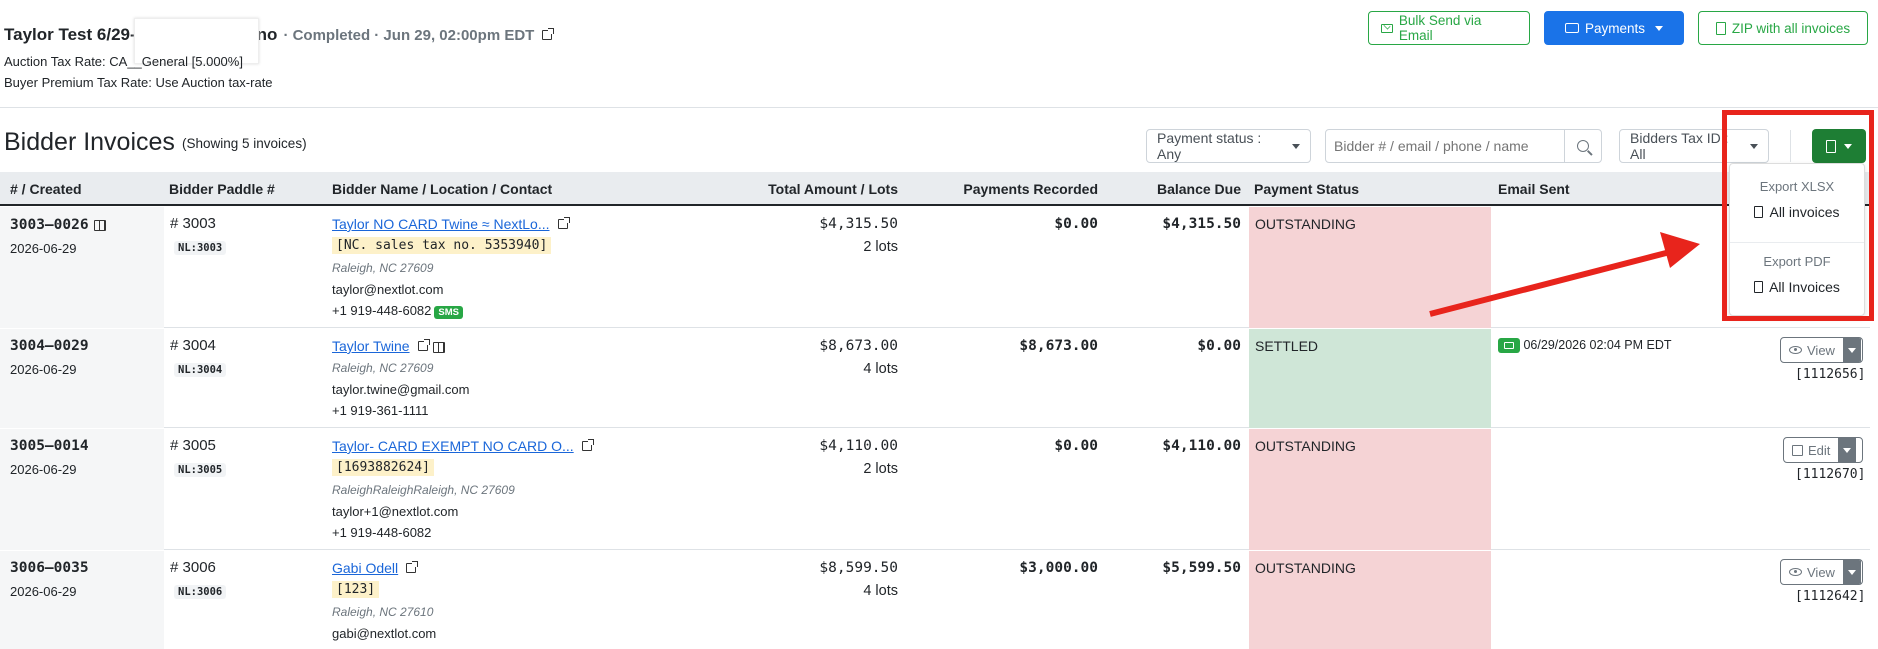  Describe the element at coordinates (70, 34) in the screenshot. I see `auction-title-start: Taylor Test 6/29-` at that location.